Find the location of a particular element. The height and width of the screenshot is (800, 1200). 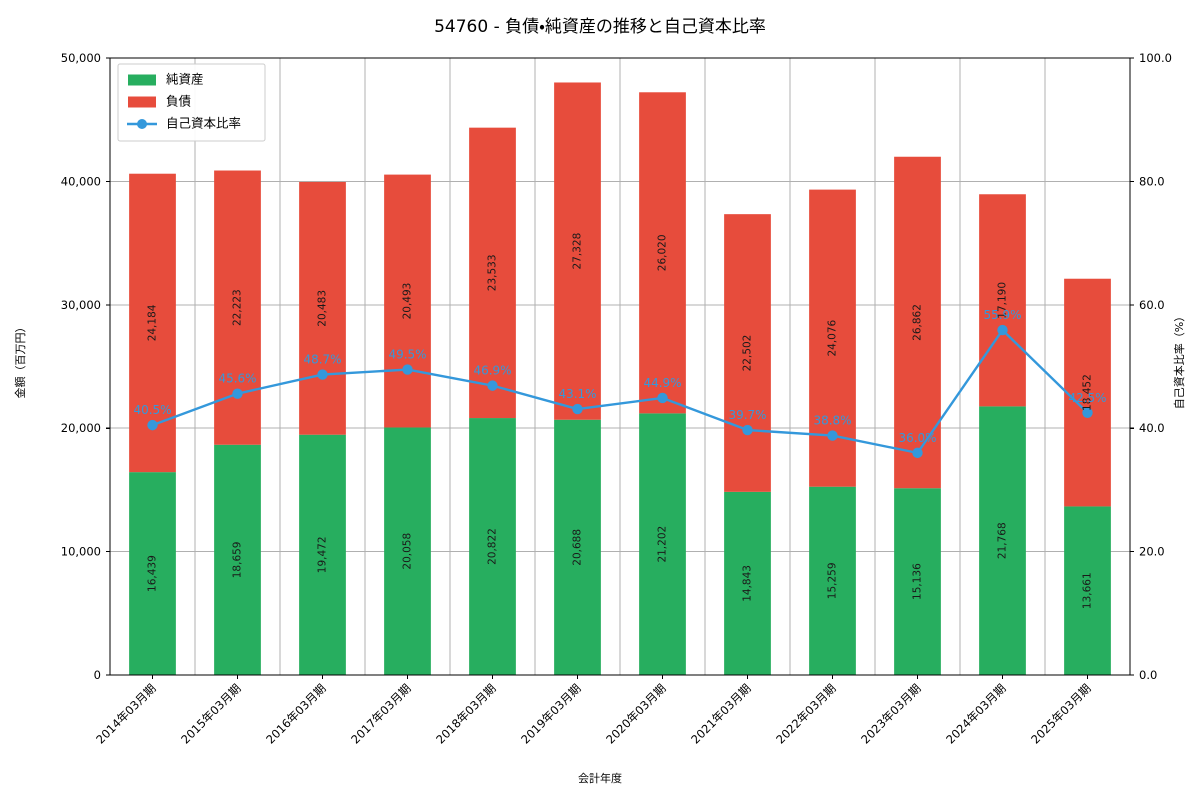

y-axis-tick-label: 50,000 is located at coordinates (81, 58).